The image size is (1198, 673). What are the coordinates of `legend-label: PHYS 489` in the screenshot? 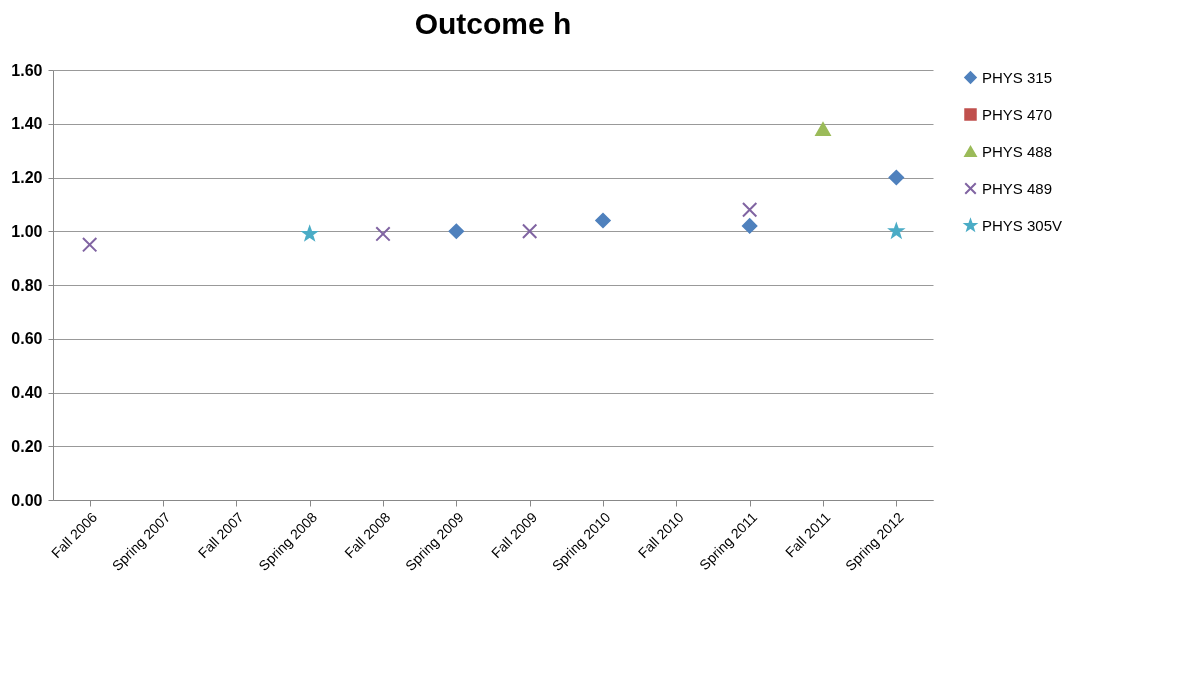 It's located at (1017, 188).